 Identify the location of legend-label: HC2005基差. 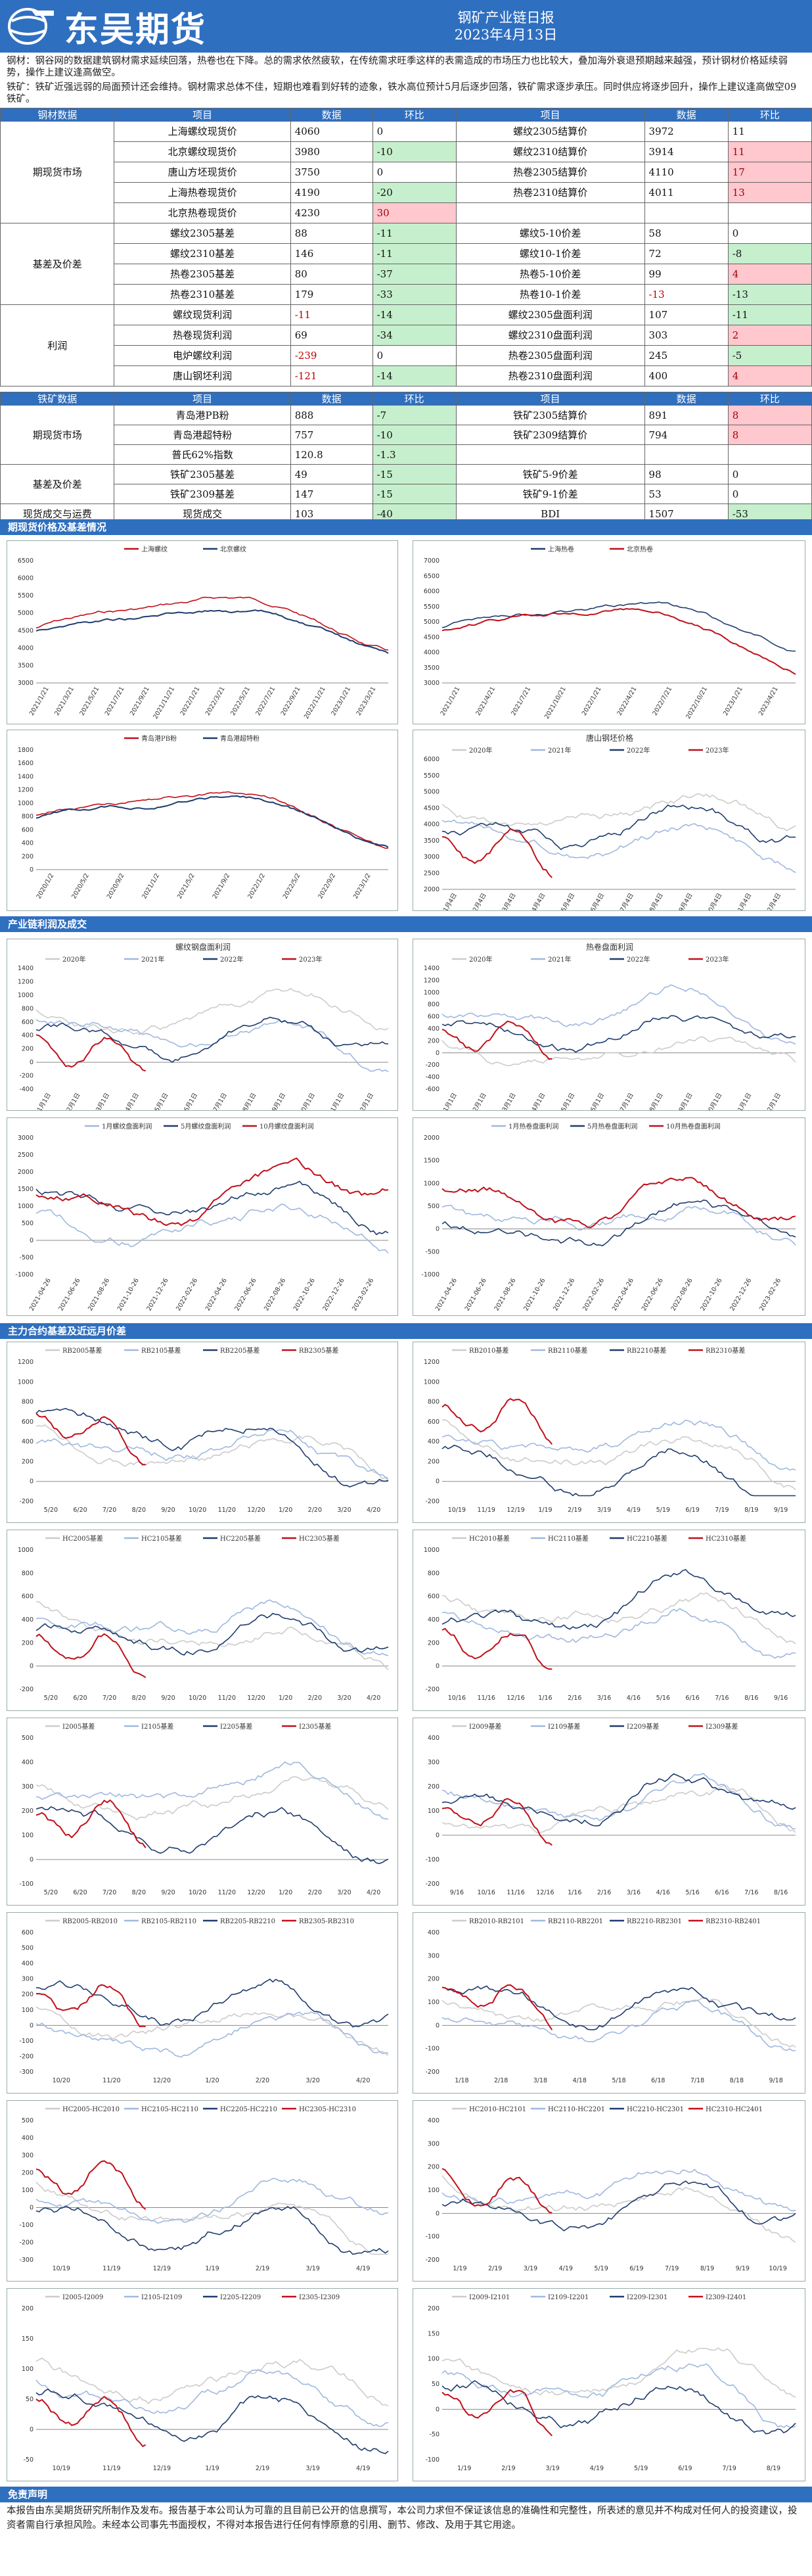
(82, 1538).